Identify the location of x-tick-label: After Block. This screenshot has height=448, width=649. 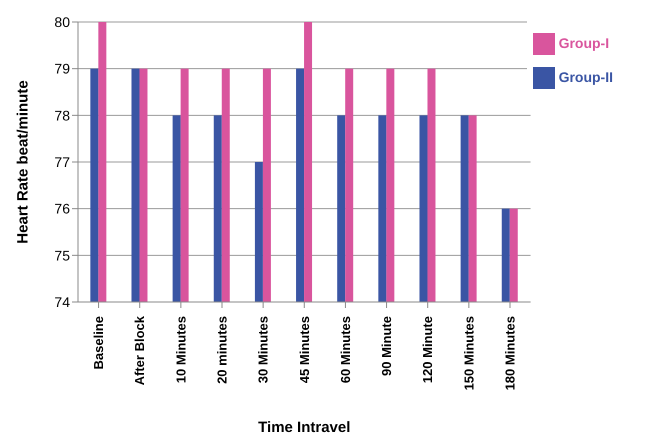
(140, 350).